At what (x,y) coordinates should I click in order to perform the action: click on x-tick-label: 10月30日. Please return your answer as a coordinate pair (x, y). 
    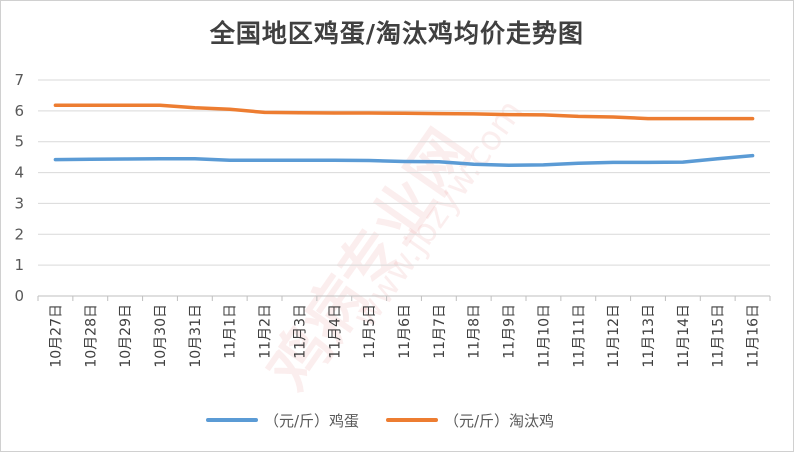
    Looking at the image, I should click on (161, 336).